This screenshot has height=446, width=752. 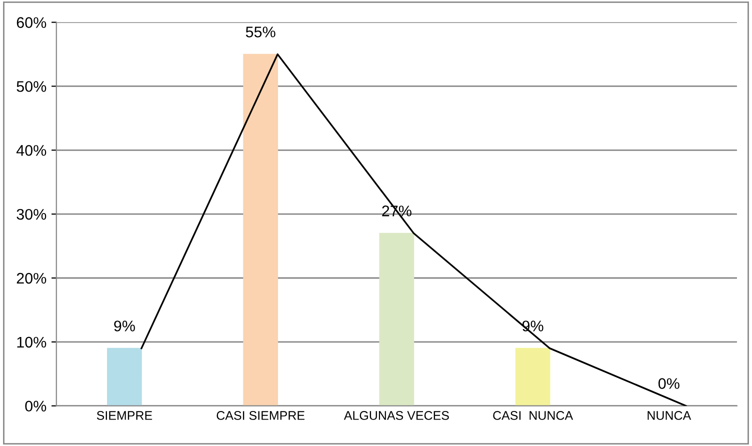 What do you see at coordinates (669, 383) in the screenshot?
I see `data-label: 0%` at bounding box center [669, 383].